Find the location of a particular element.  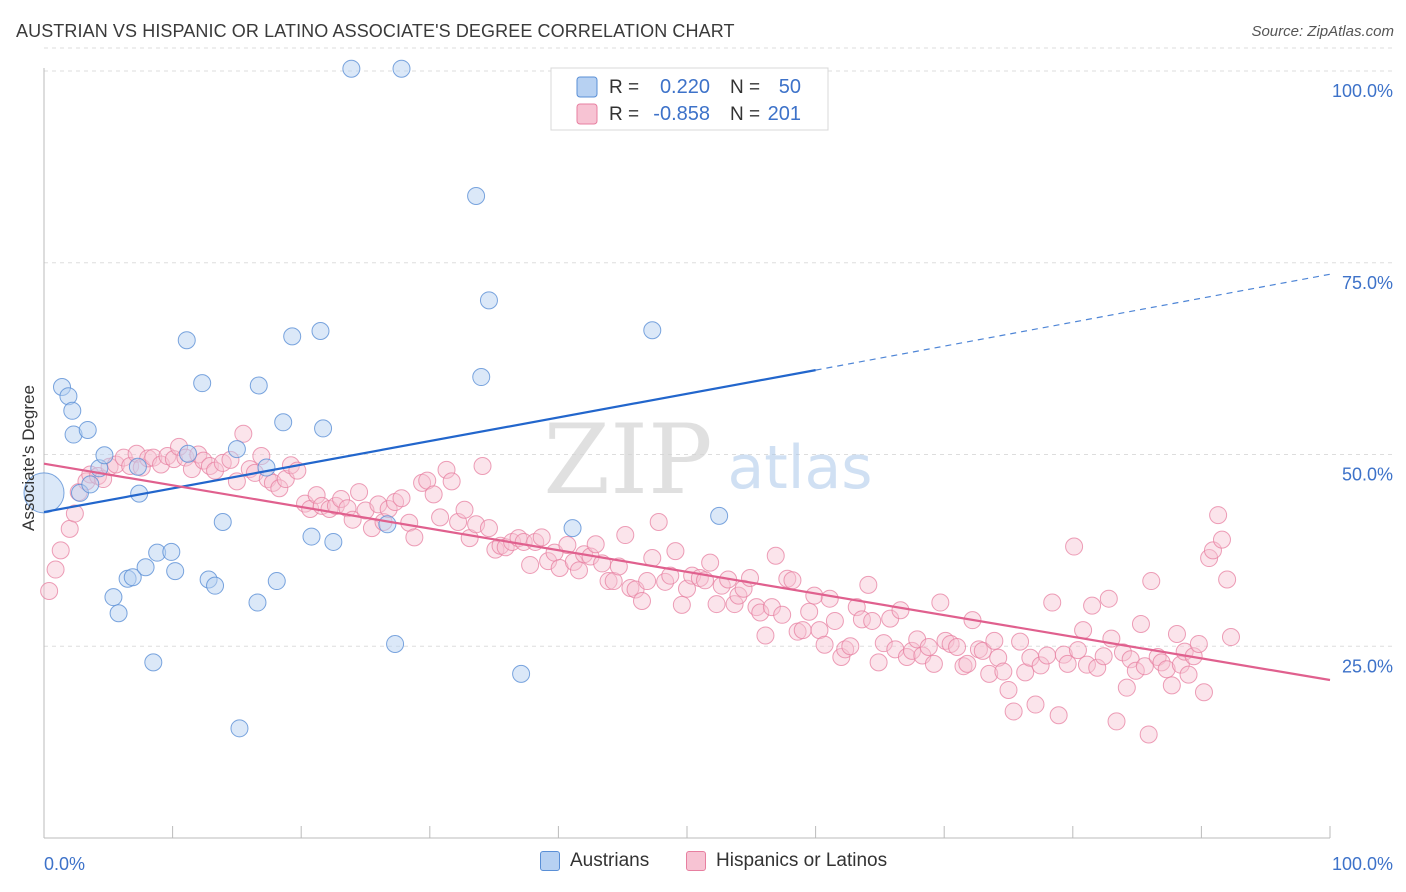

legend-n-label-hispanics: N = is located at coordinates (745, 114).